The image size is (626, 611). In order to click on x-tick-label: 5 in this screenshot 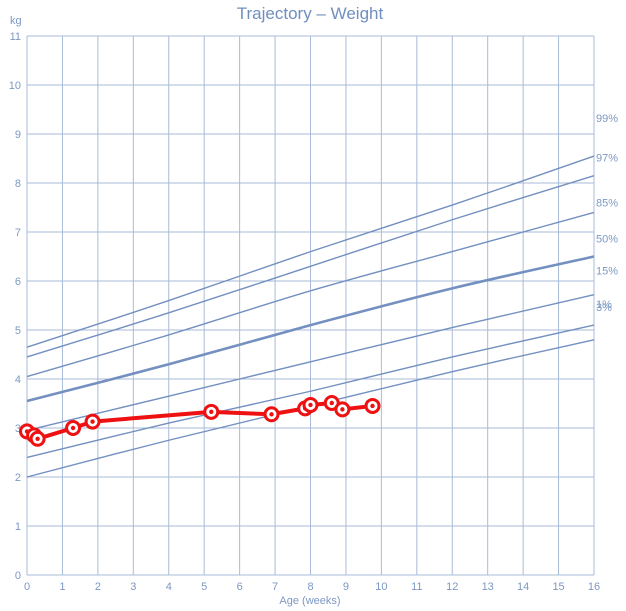, I will do `click(204, 587)`.